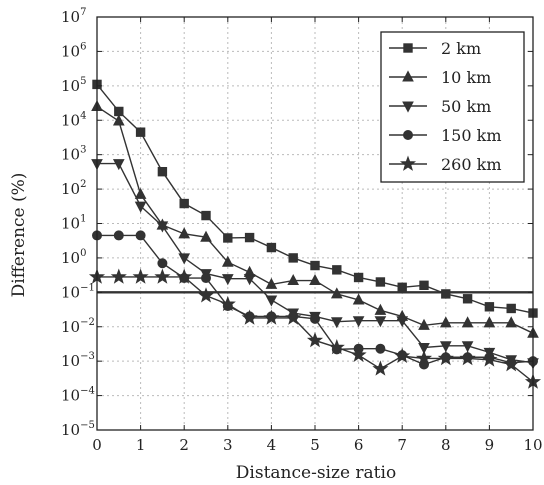 The width and height of the screenshot is (544, 485). I want to click on legend-label: 2 km, so click(461, 48).